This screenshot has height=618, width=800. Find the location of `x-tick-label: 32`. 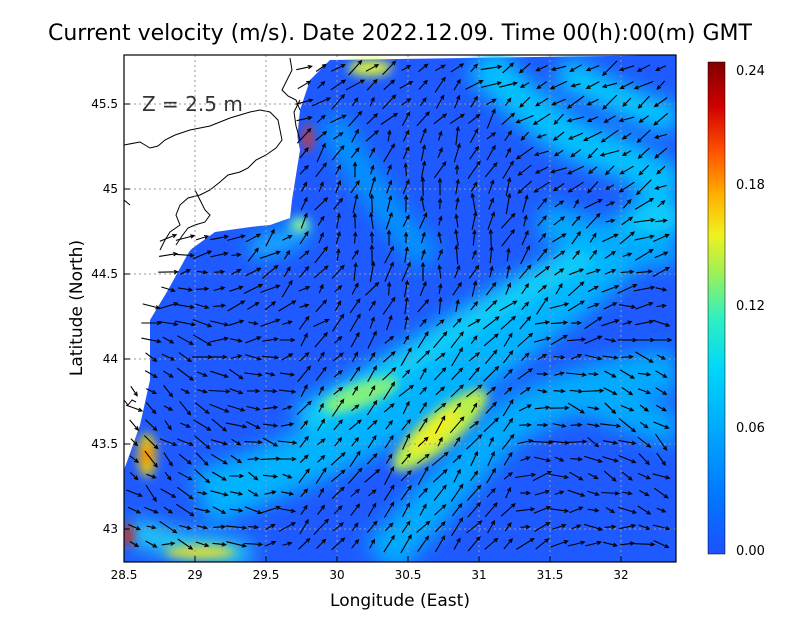

x-tick-label: 32 is located at coordinates (620, 575).